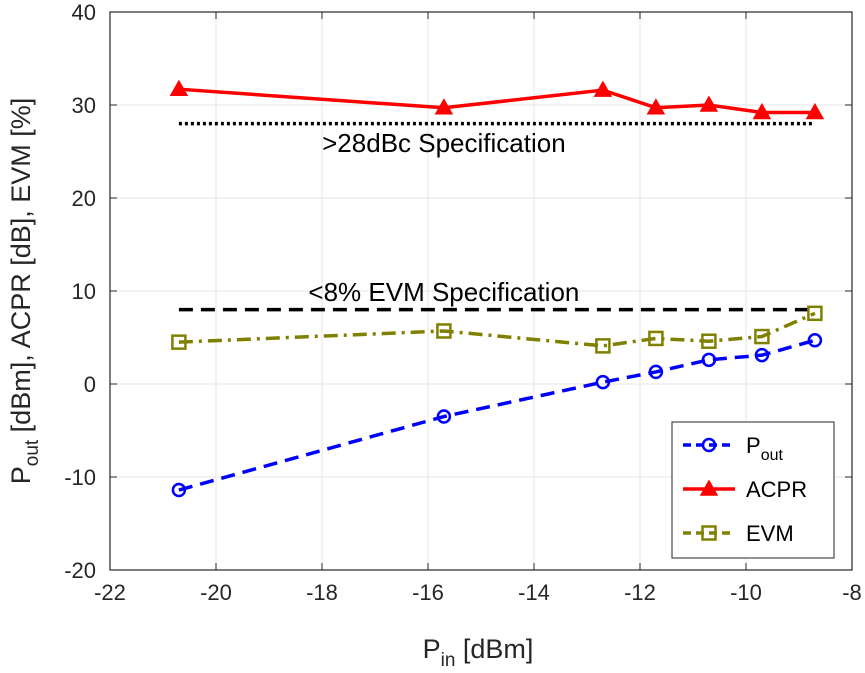  I want to click on y-tick-label: 30, so click(84, 105).